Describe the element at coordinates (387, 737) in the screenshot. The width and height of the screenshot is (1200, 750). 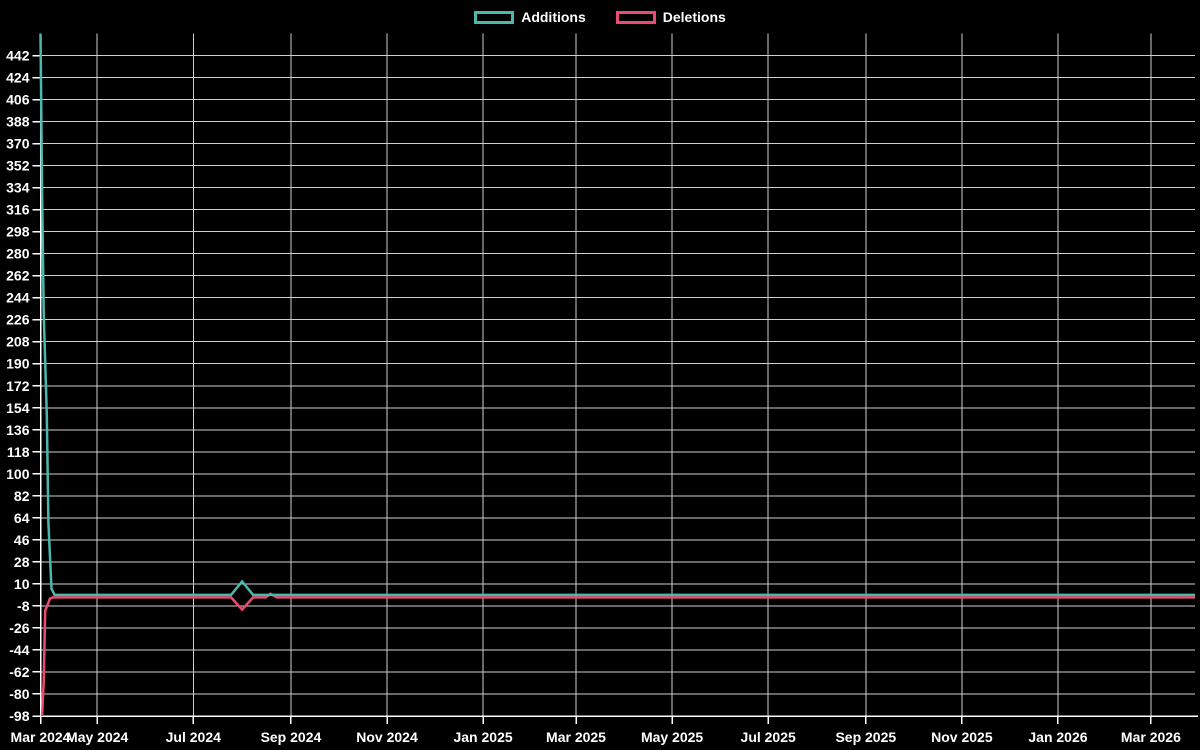
I see `x-tick-label: Nov 2024` at that location.